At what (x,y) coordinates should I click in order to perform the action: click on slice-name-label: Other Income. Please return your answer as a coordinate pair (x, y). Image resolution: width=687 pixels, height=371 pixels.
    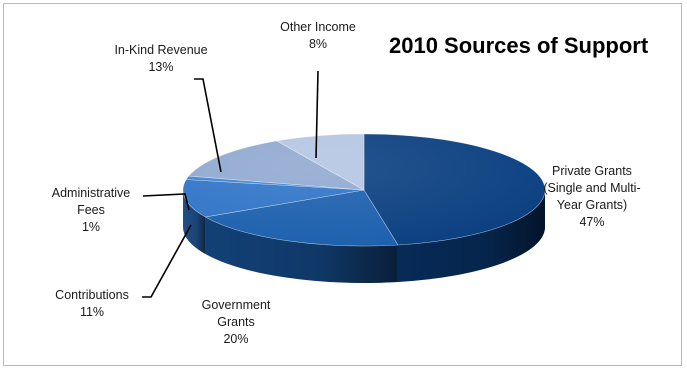
    Looking at the image, I should click on (318, 27).